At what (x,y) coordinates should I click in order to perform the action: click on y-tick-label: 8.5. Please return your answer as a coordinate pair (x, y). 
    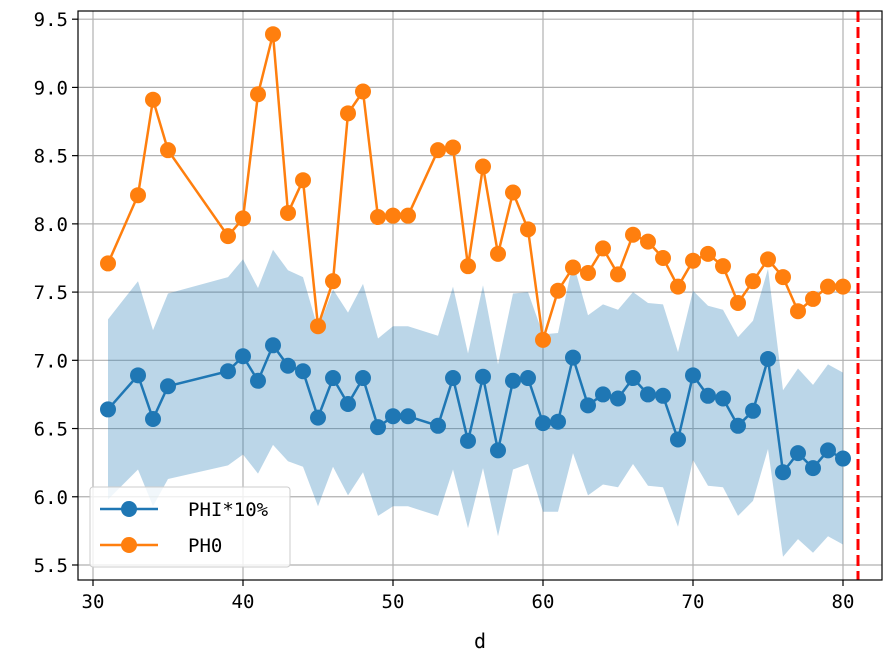
    Looking at the image, I should click on (51, 157).